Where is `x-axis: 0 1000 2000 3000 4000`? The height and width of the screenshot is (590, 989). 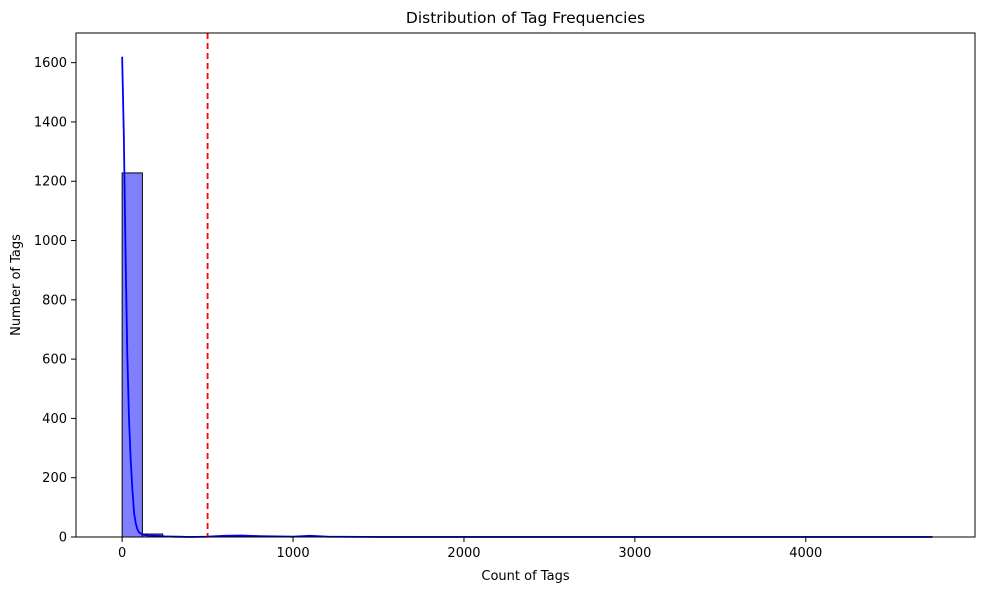 x-axis: 0 1000 2000 3000 4000 is located at coordinates (470, 549).